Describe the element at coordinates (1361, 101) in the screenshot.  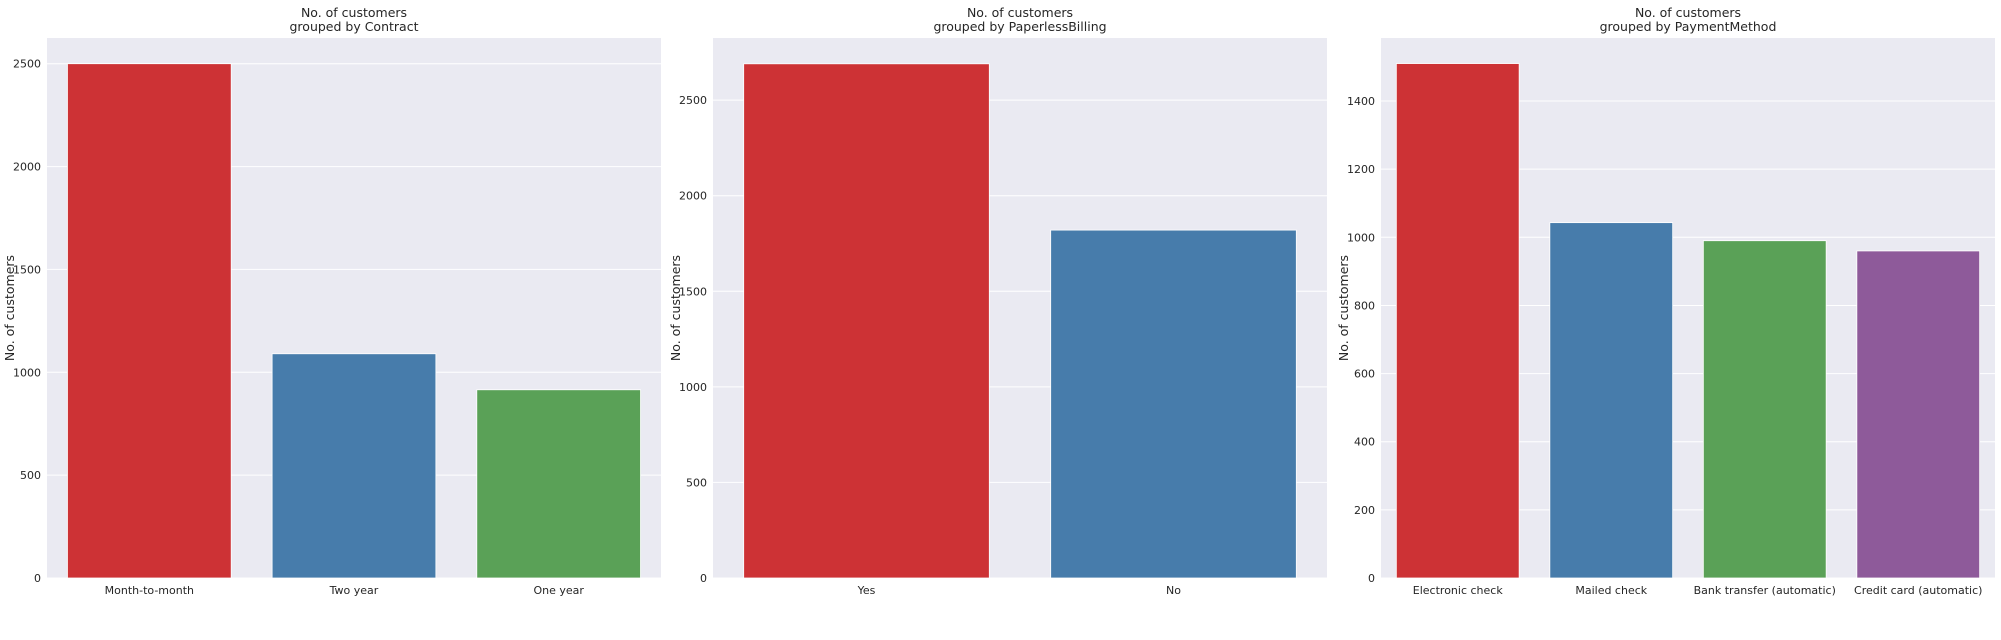
I see `y-tick-label: 1400` at that location.